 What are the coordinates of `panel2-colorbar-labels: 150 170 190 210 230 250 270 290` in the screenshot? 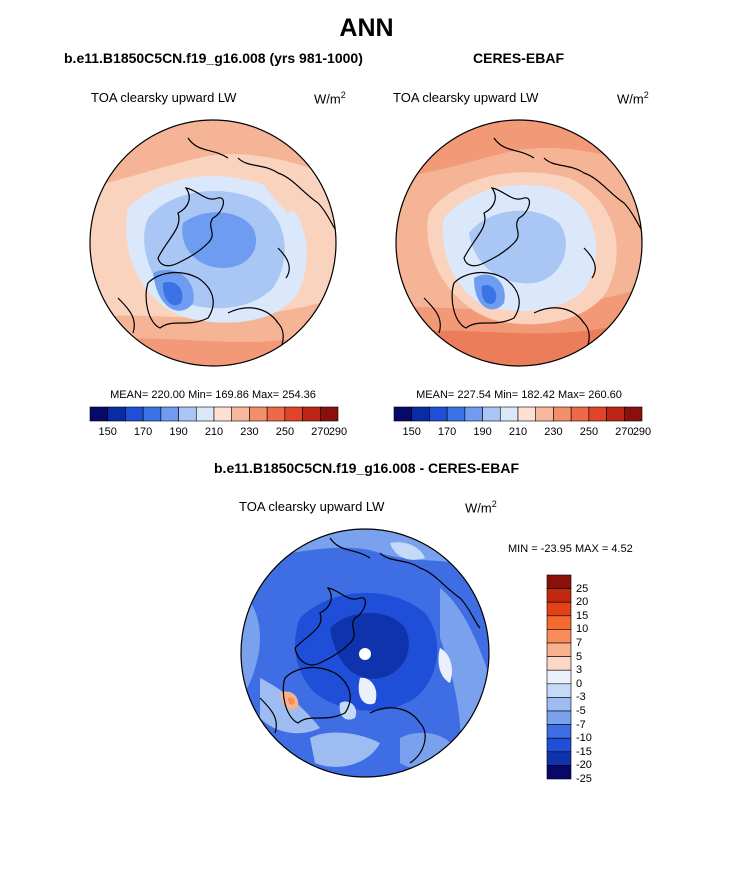 It's located at (523, 433).